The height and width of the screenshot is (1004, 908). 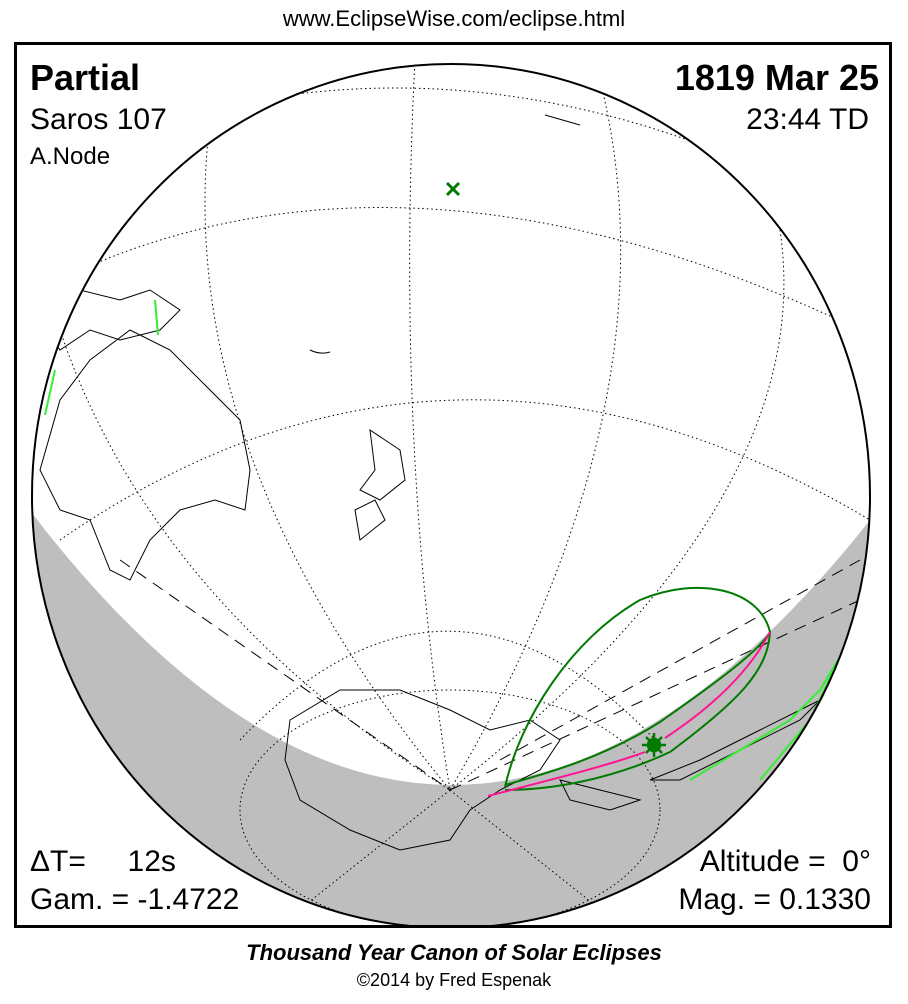 I want to click on rise-set-curve-asia, so click(x=156, y=317).